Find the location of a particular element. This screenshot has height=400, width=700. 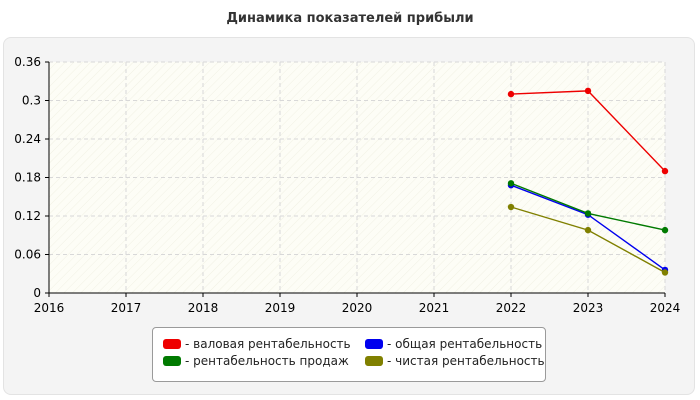

legend-item-net-margin: - чистая рентабельность is located at coordinates (455, 361).